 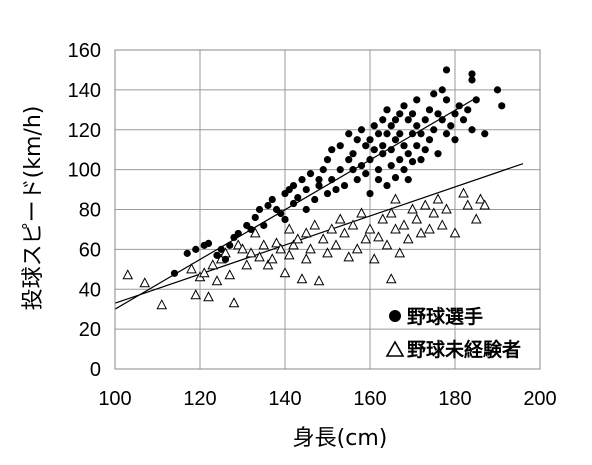 I want to click on y-tick-label: 40, so click(x=90, y=290).